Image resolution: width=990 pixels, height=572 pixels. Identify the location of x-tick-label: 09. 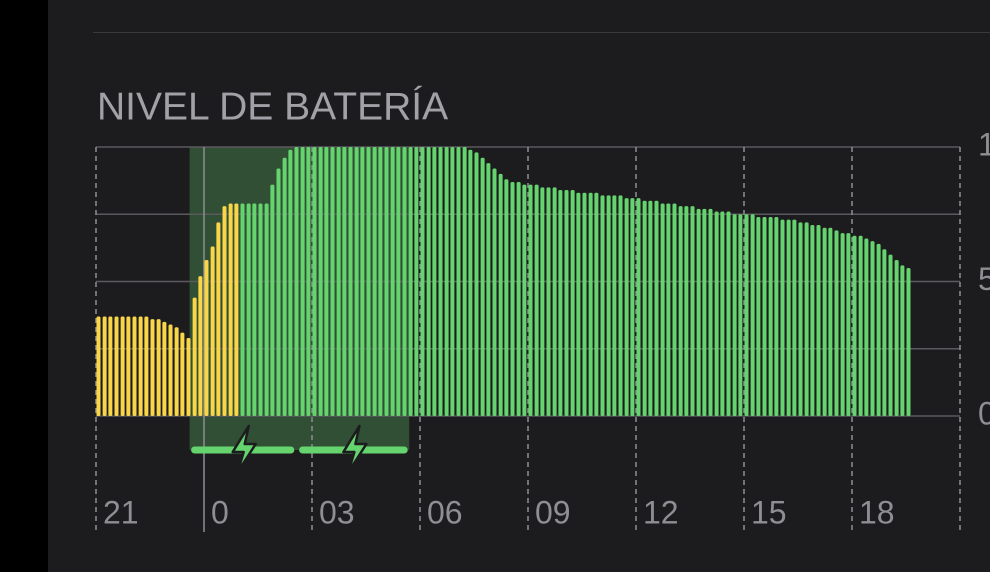
(553, 512).